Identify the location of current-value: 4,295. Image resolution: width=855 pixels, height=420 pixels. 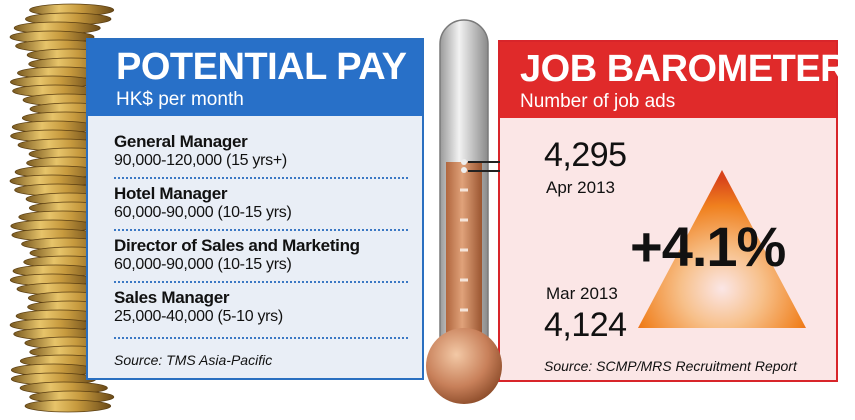
(585, 155).